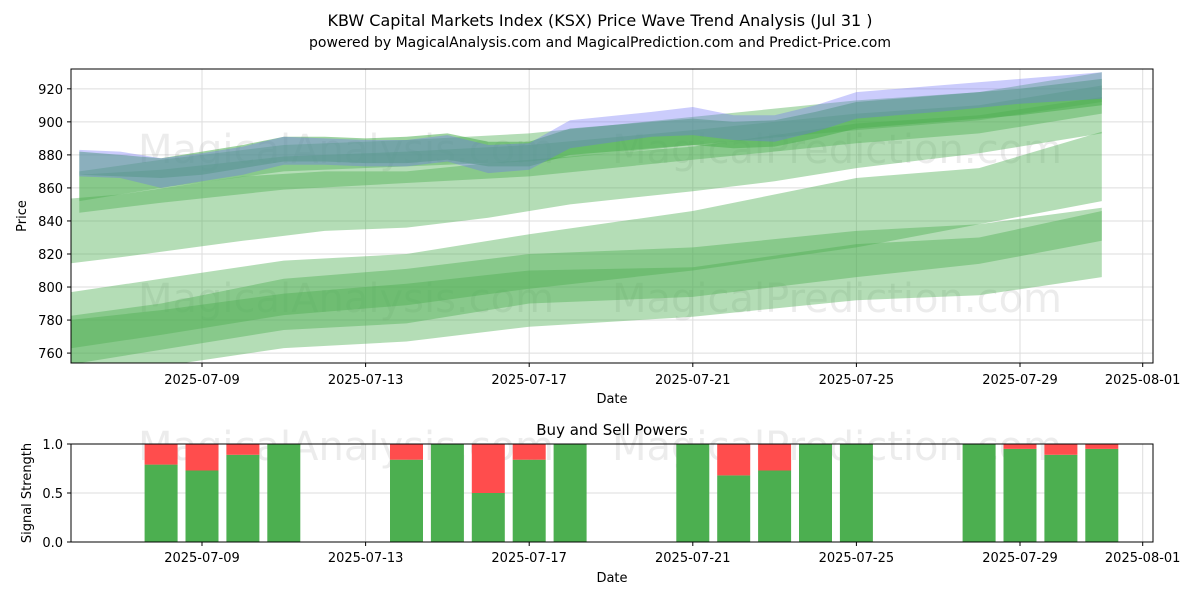  Describe the element at coordinates (366, 380) in the screenshot. I see `price-x-tick-label: 2025-07-13` at that location.